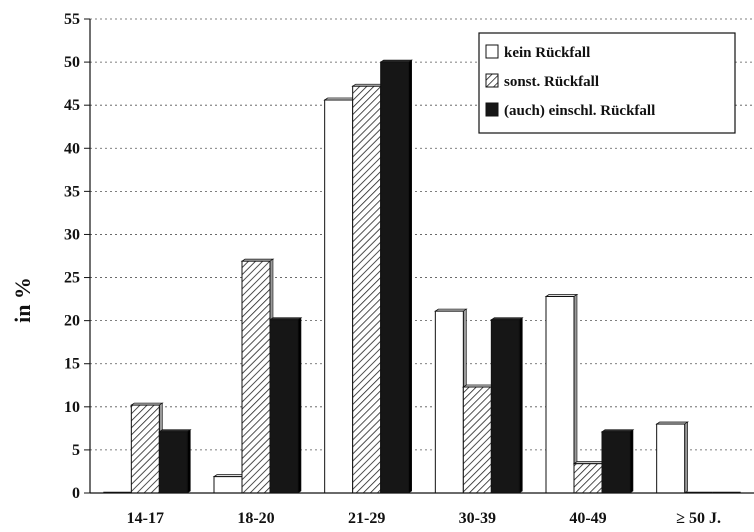  I want to click on y-tick-label: 30, so click(72, 234).